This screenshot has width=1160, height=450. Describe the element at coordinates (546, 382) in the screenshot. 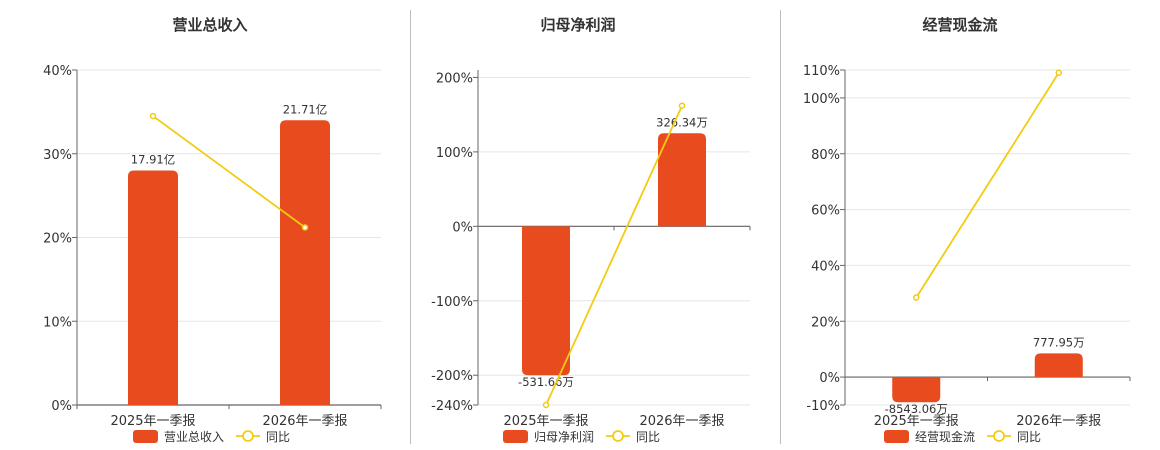

I see `bar-data-label: -531.66万` at that location.